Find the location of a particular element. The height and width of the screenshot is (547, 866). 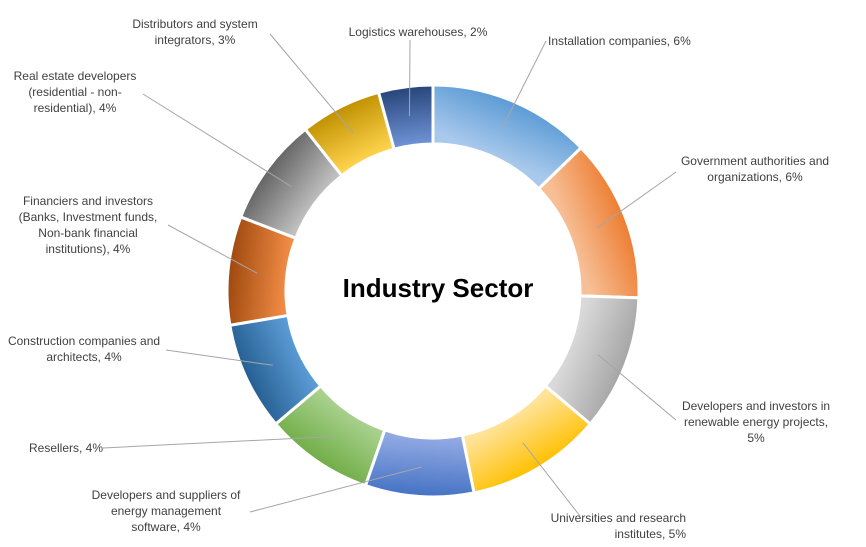

chart-title: Industry Sector is located at coordinates (438, 288).